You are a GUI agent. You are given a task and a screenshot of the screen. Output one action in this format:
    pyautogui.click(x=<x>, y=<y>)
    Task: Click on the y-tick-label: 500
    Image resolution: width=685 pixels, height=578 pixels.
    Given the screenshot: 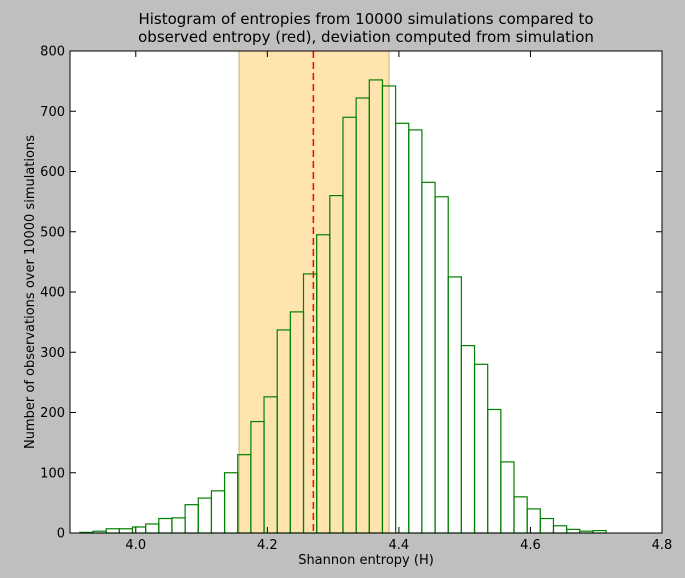 What is the action you would take?
    pyautogui.click(x=52, y=232)
    